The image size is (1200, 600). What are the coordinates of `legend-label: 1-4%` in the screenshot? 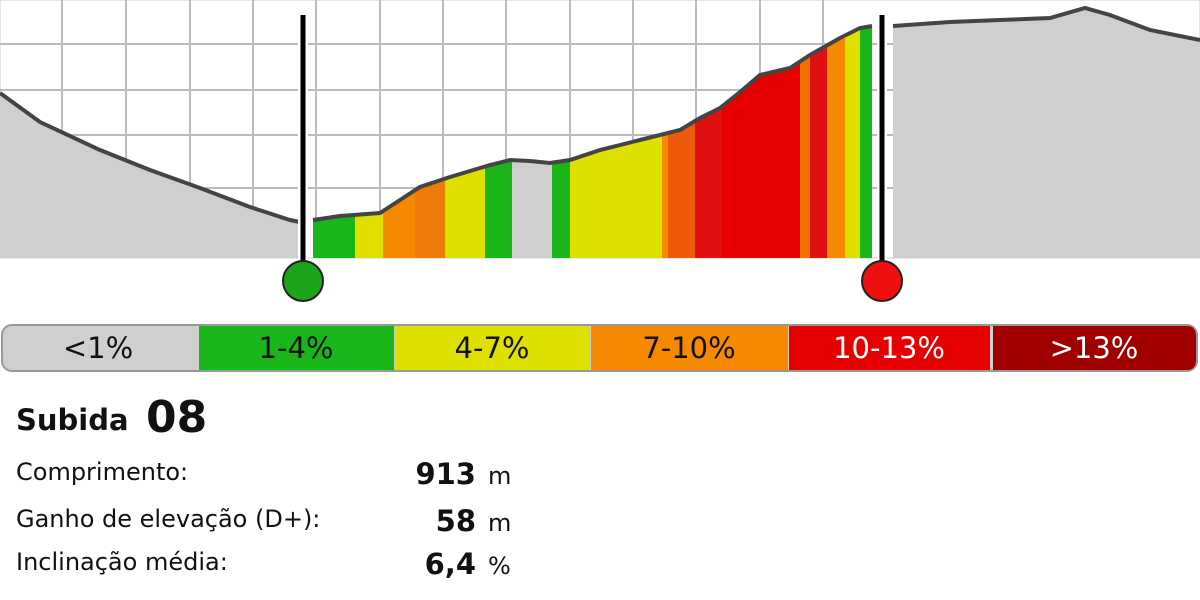 It's located at (296, 348).